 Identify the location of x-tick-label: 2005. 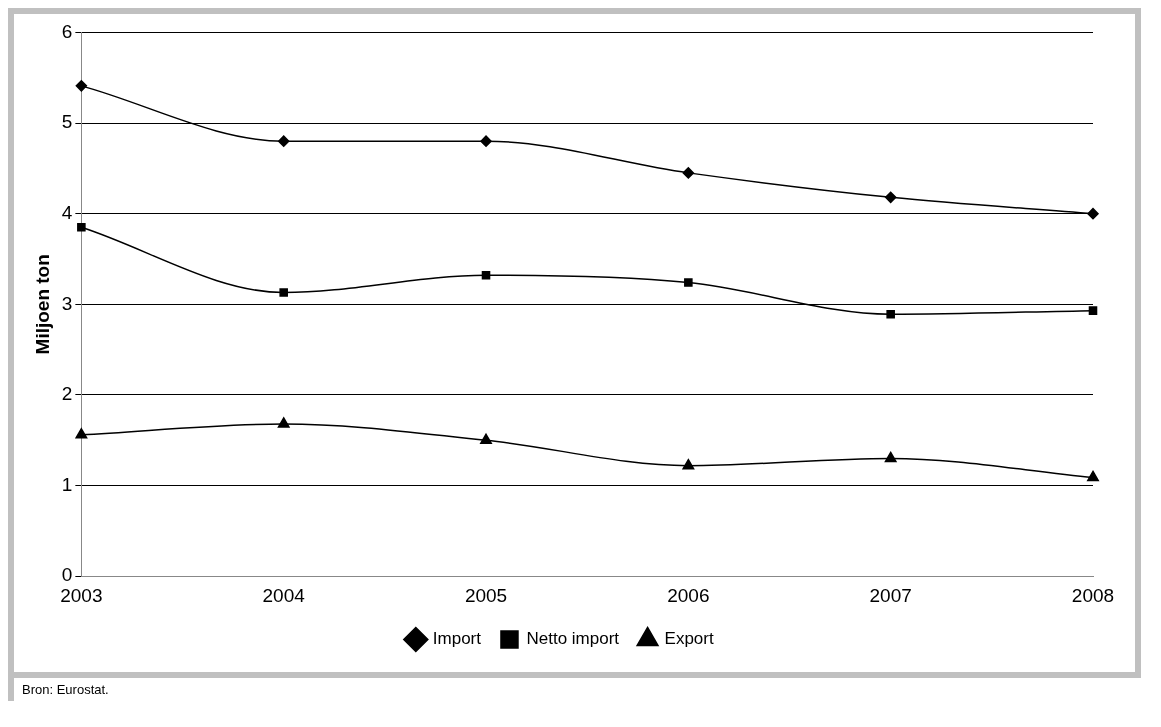
(486, 595).